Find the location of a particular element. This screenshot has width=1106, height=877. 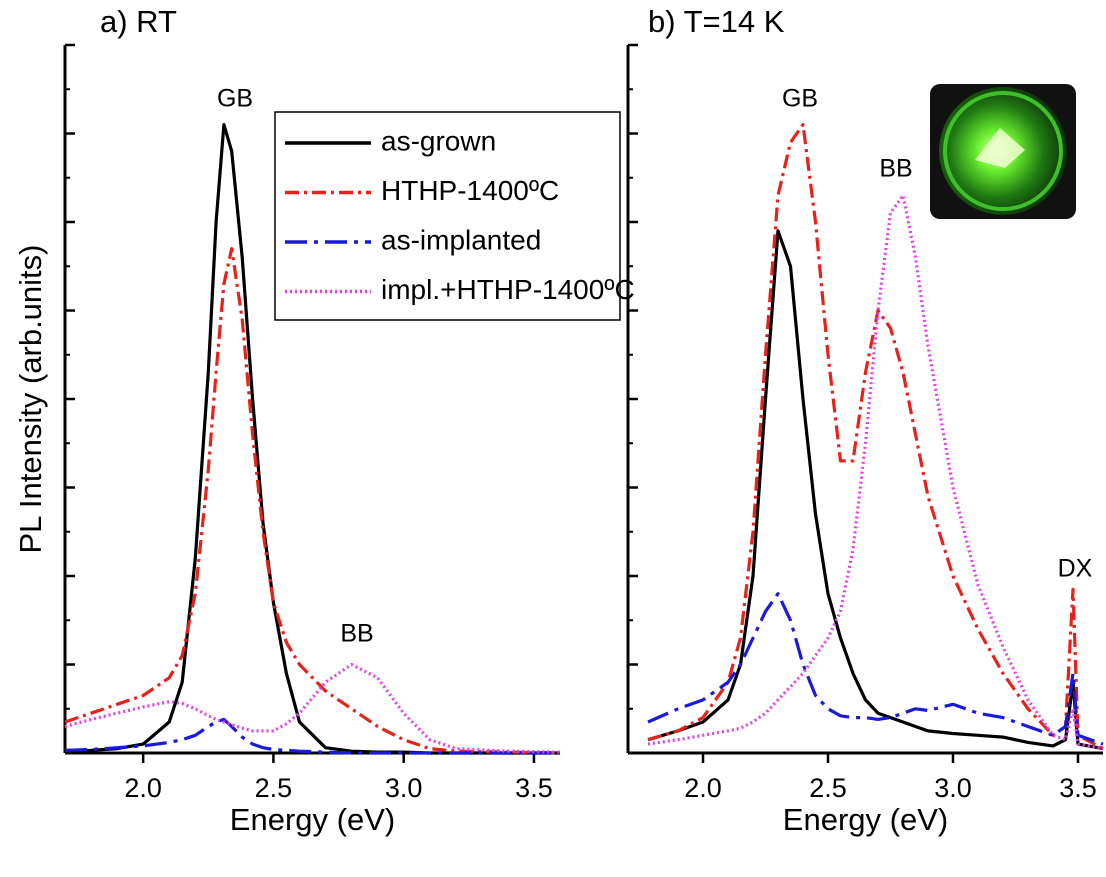

legend-box is located at coordinates (447, 216).